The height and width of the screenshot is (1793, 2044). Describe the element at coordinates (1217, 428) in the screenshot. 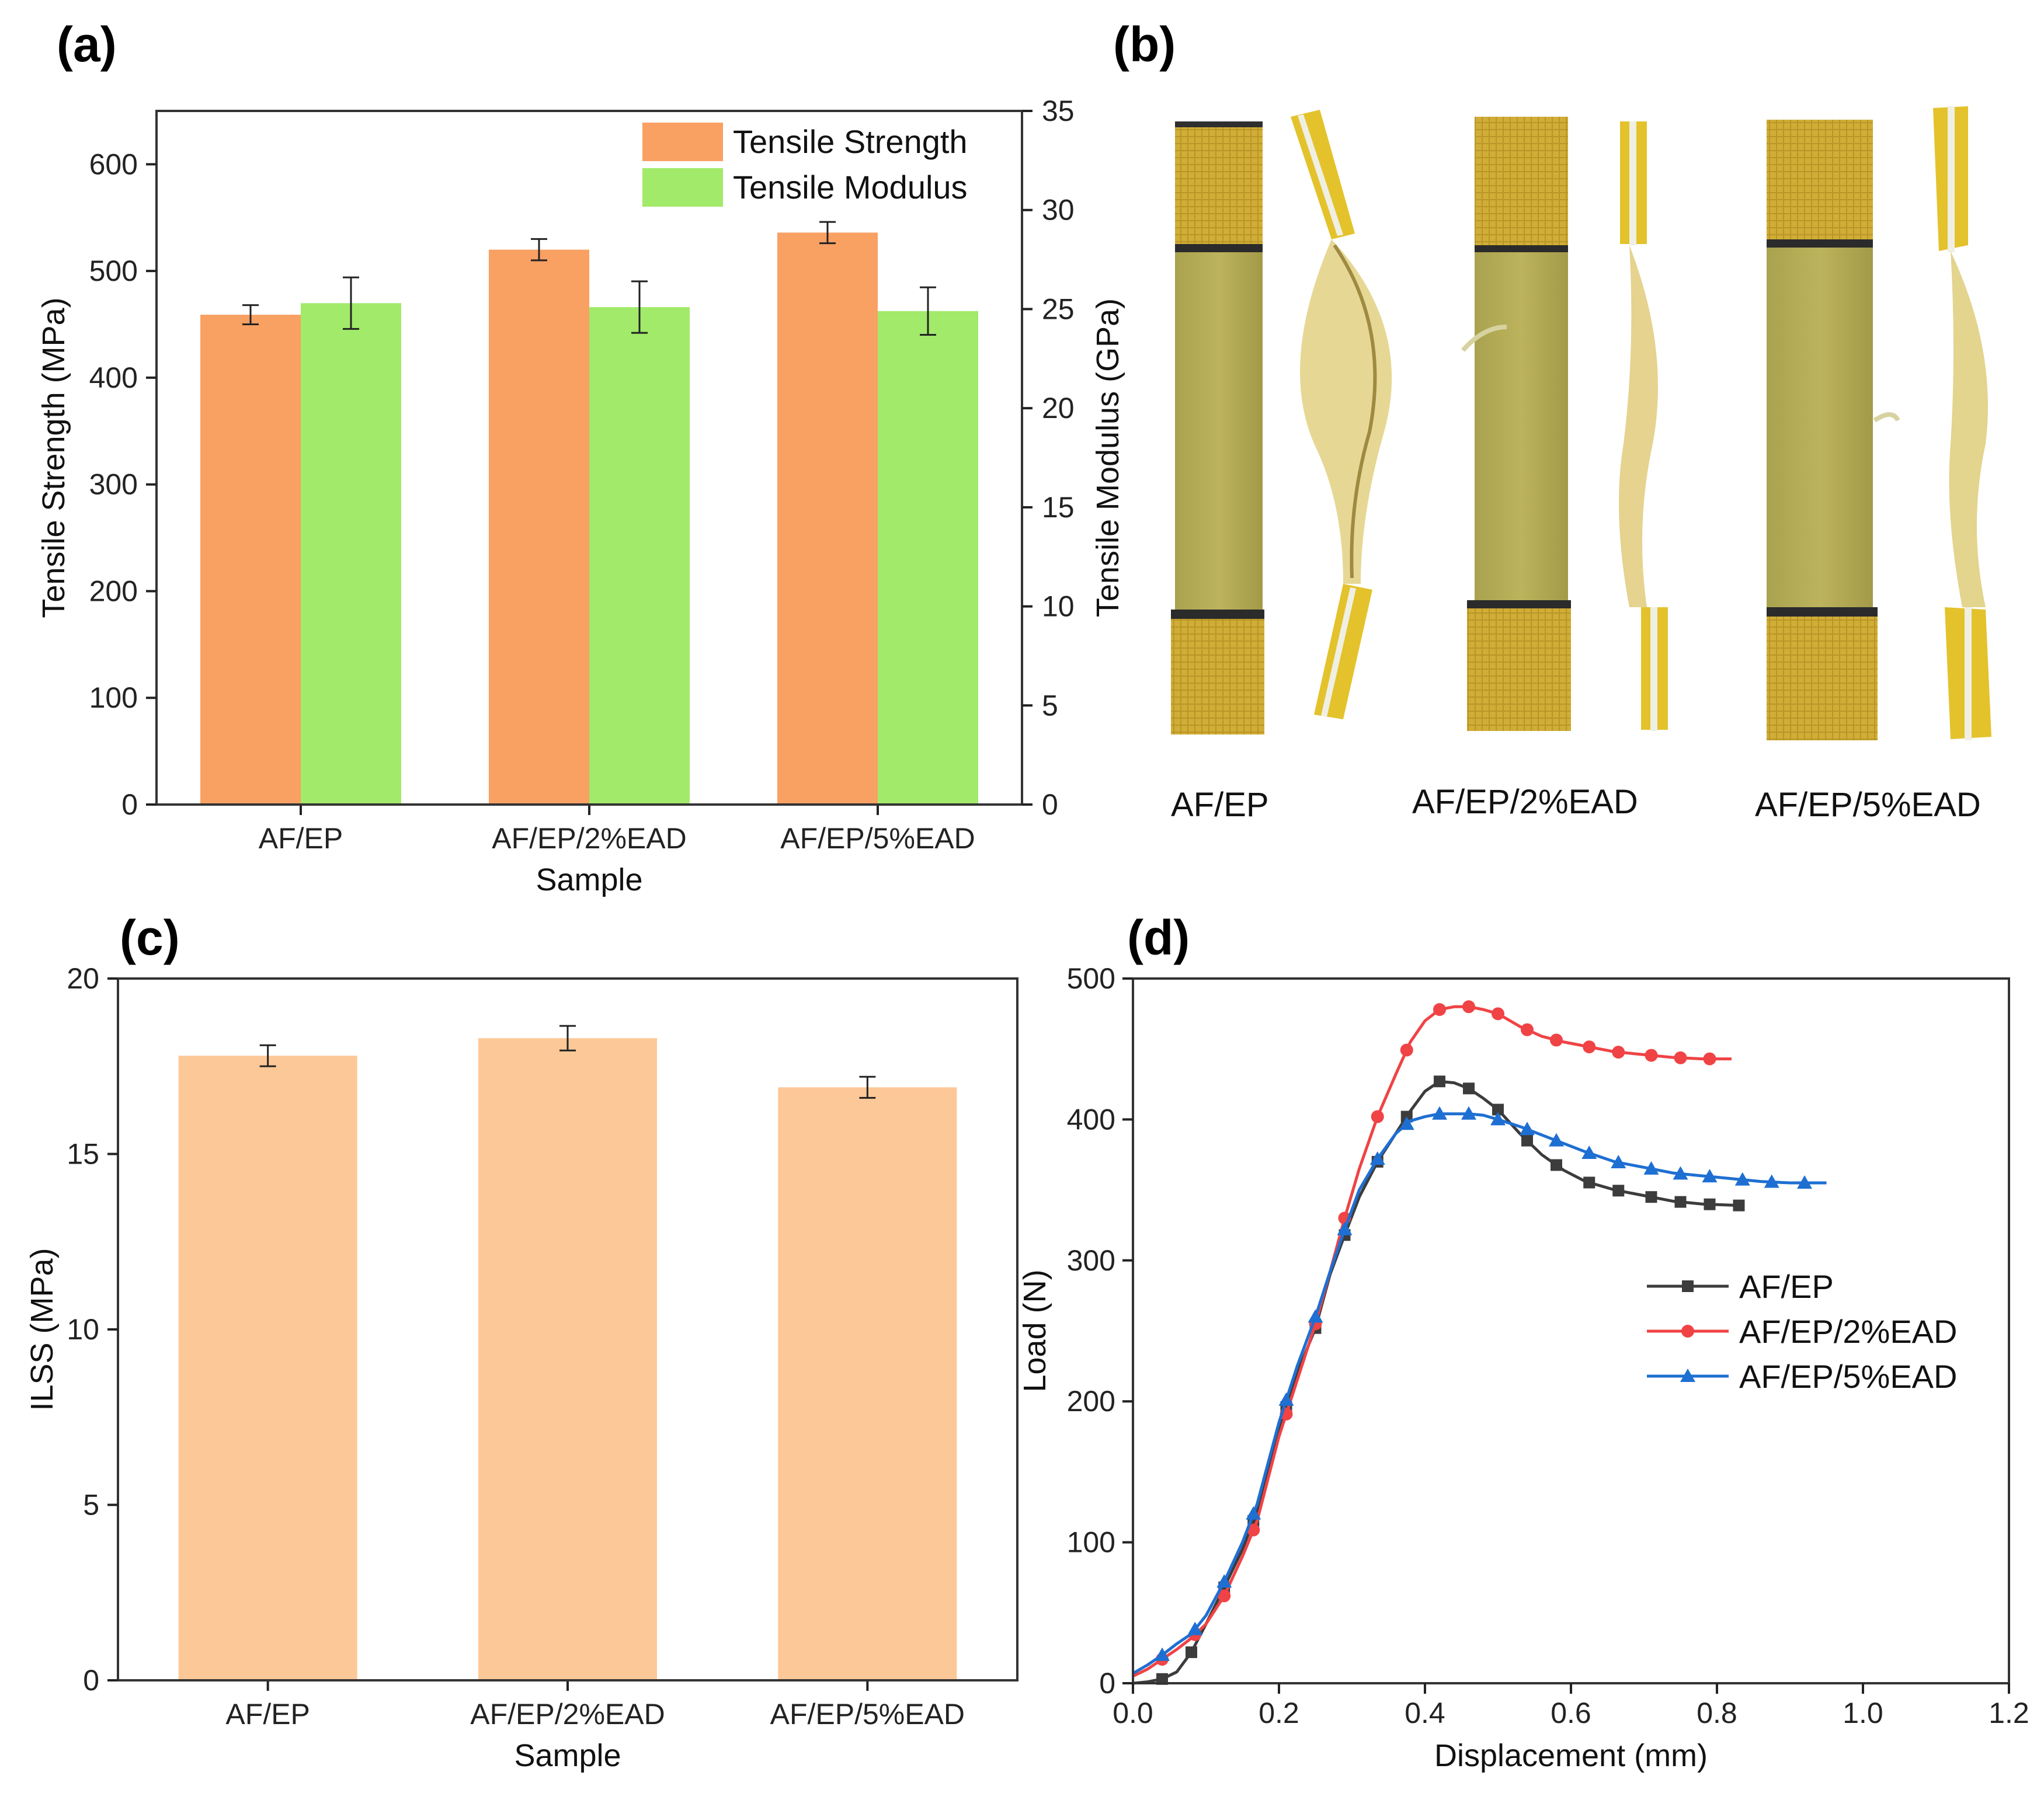

I see `specimen-1-front` at that location.